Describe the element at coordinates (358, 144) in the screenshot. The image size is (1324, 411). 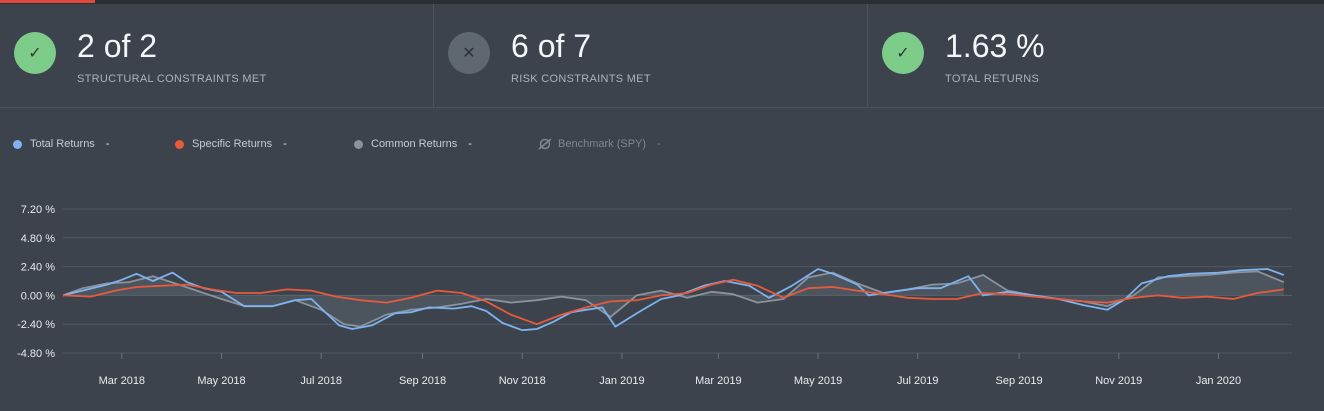
I see `common-returns-dot-icon` at that location.